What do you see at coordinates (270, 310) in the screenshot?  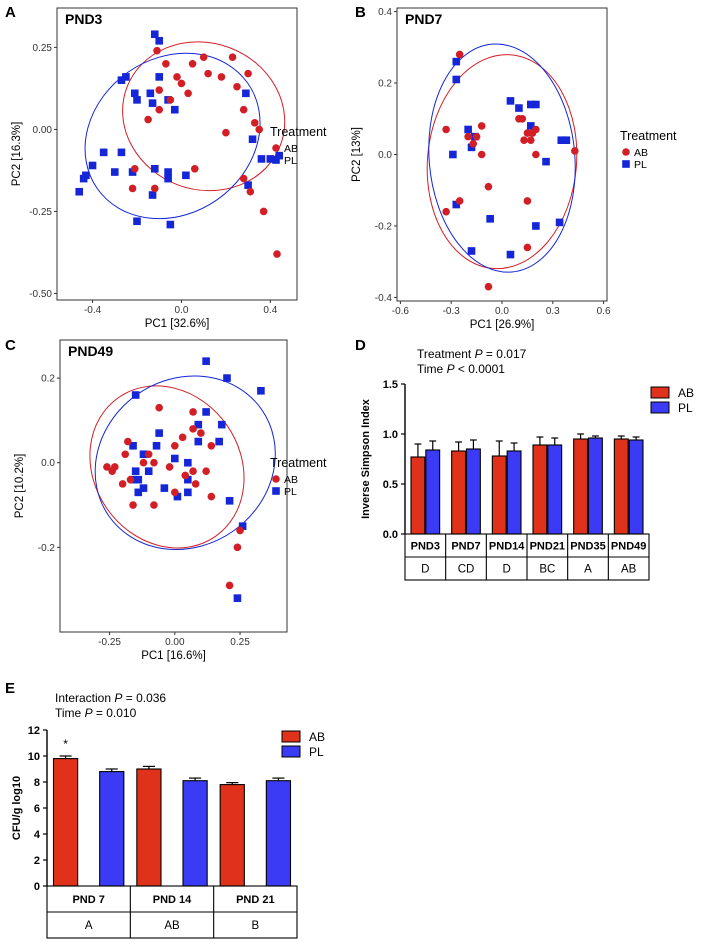 I see `x-tick-label: 0.4` at bounding box center [270, 310].